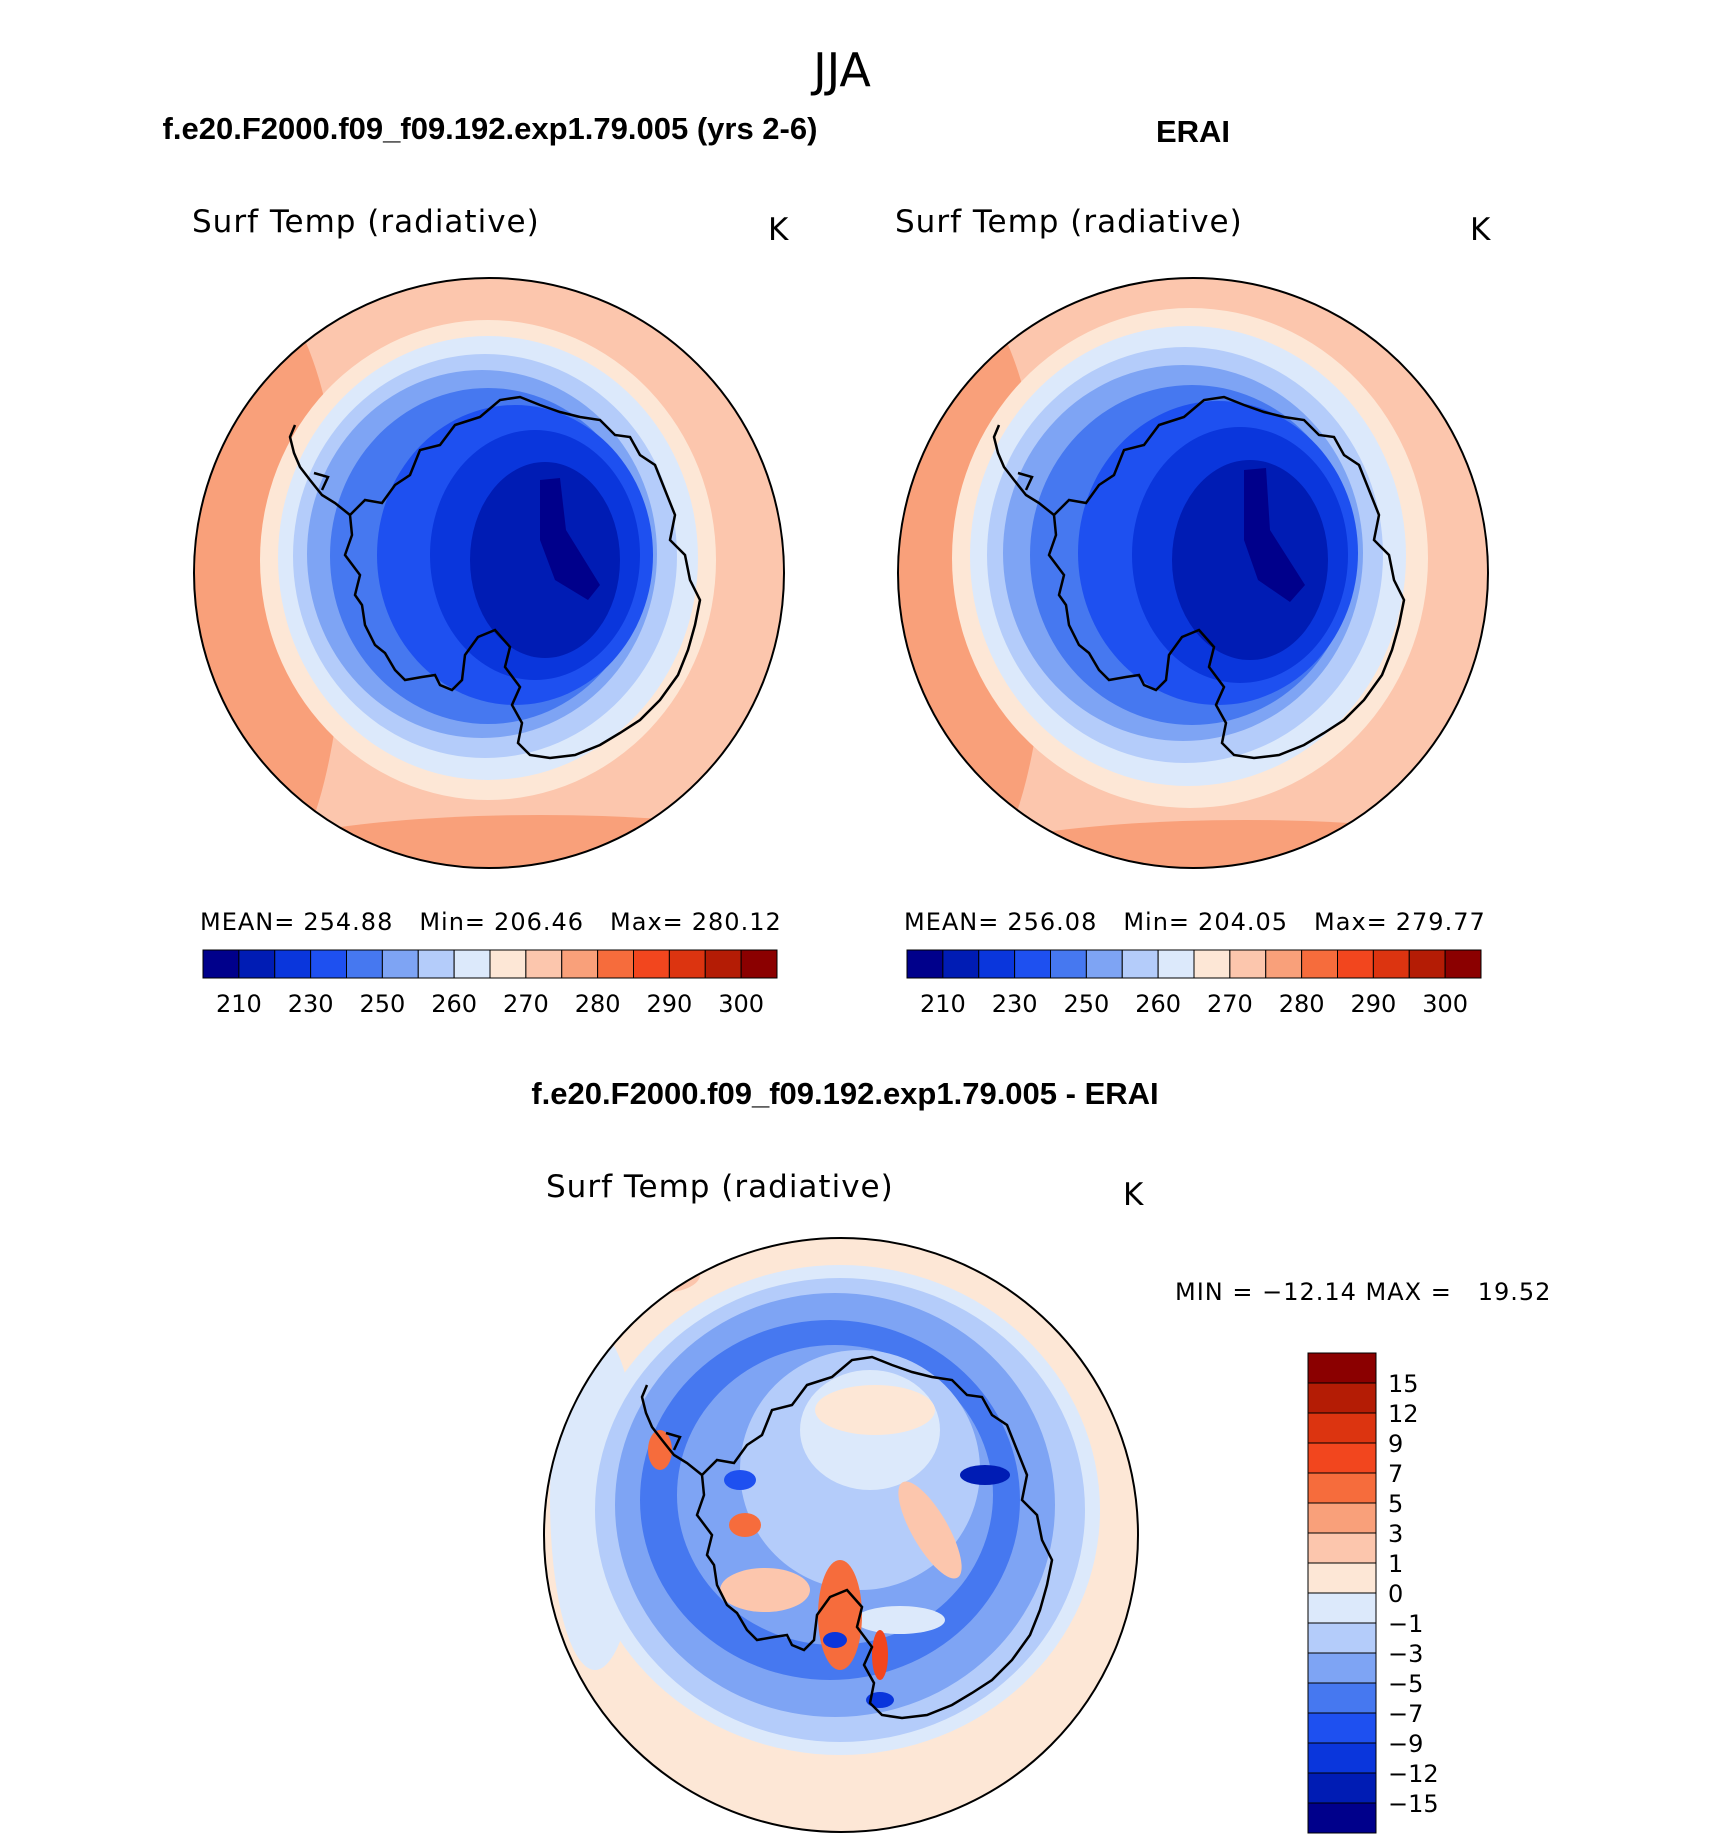 This screenshot has width=1710, height=1840. I want to click on polar-map-model, so click(489, 573).